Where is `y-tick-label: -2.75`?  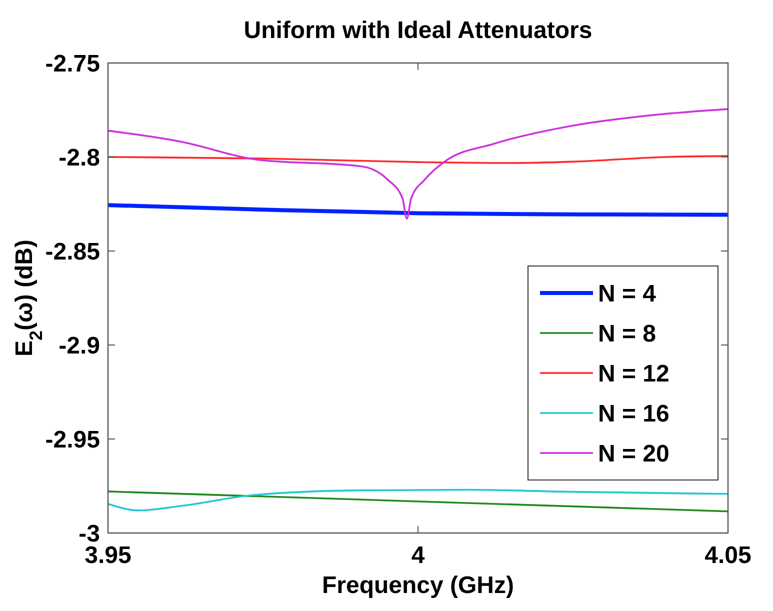
y-tick-label: -2.75 is located at coordinates (72, 64).